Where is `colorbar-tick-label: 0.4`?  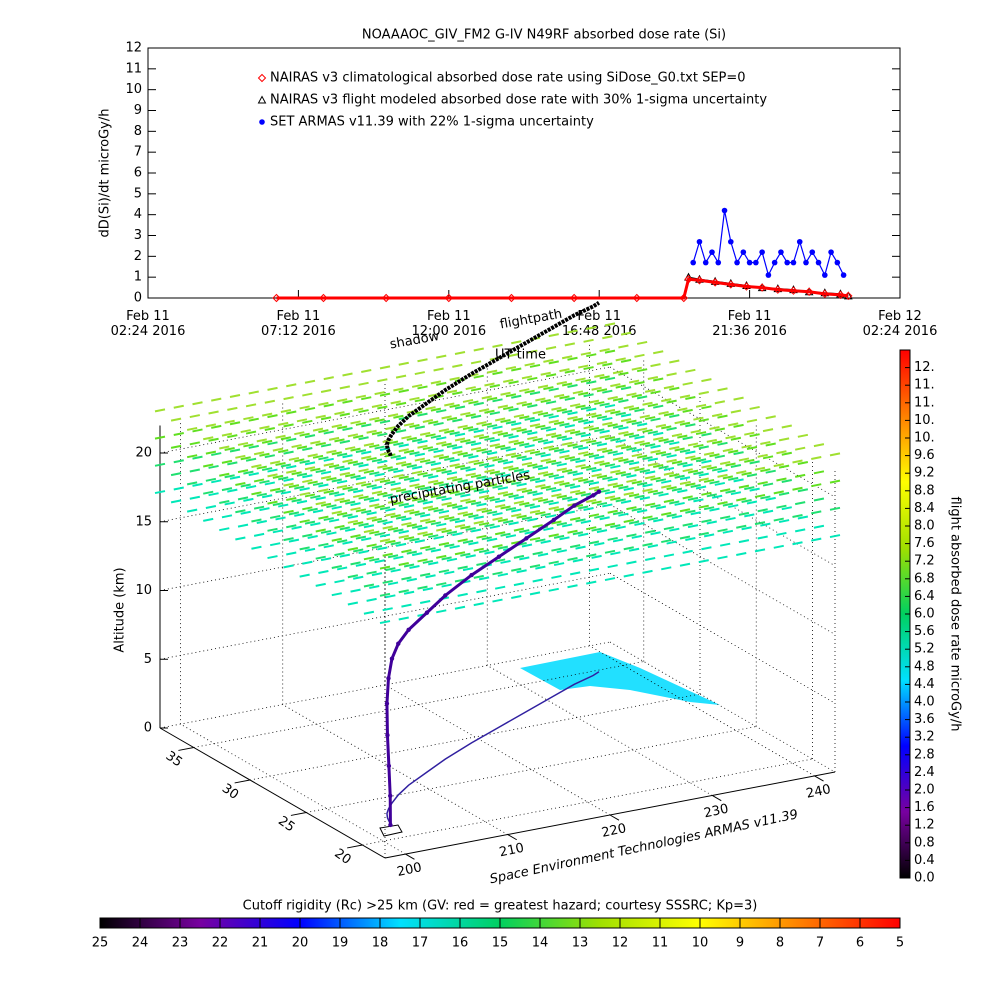 colorbar-tick-label: 0.4 is located at coordinates (924, 860).